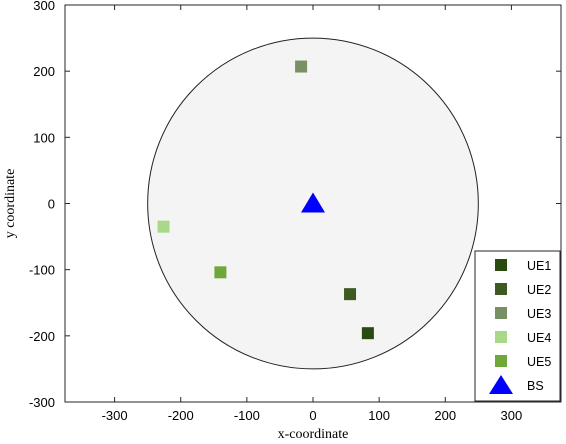 The image size is (566, 444). I want to click on legend-marker-ue5, so click(501, 361).